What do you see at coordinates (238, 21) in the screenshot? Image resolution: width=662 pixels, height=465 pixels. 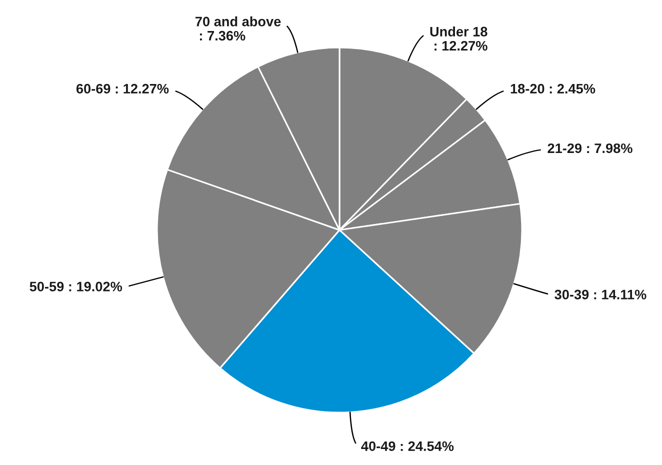 I see `slice-label: 70 and above` at bounding box center [238, 21].